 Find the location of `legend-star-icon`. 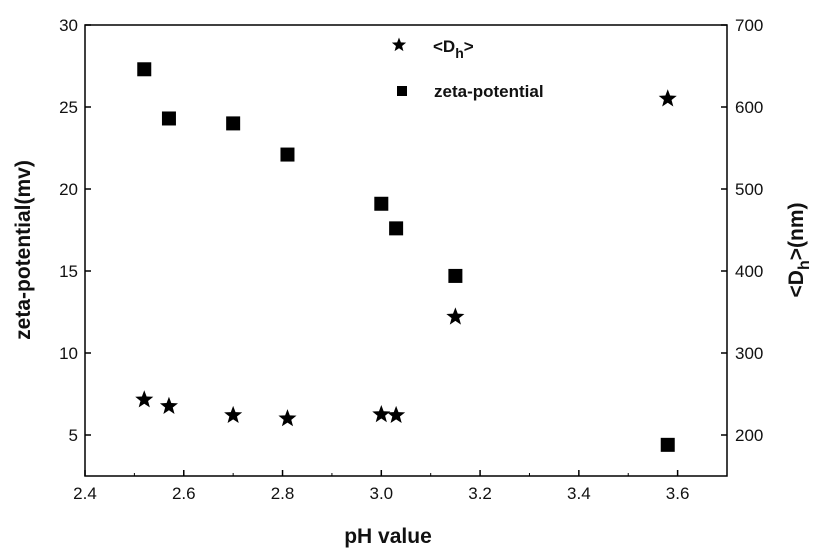

legend-star-icon is located at coordinates (399, 44).